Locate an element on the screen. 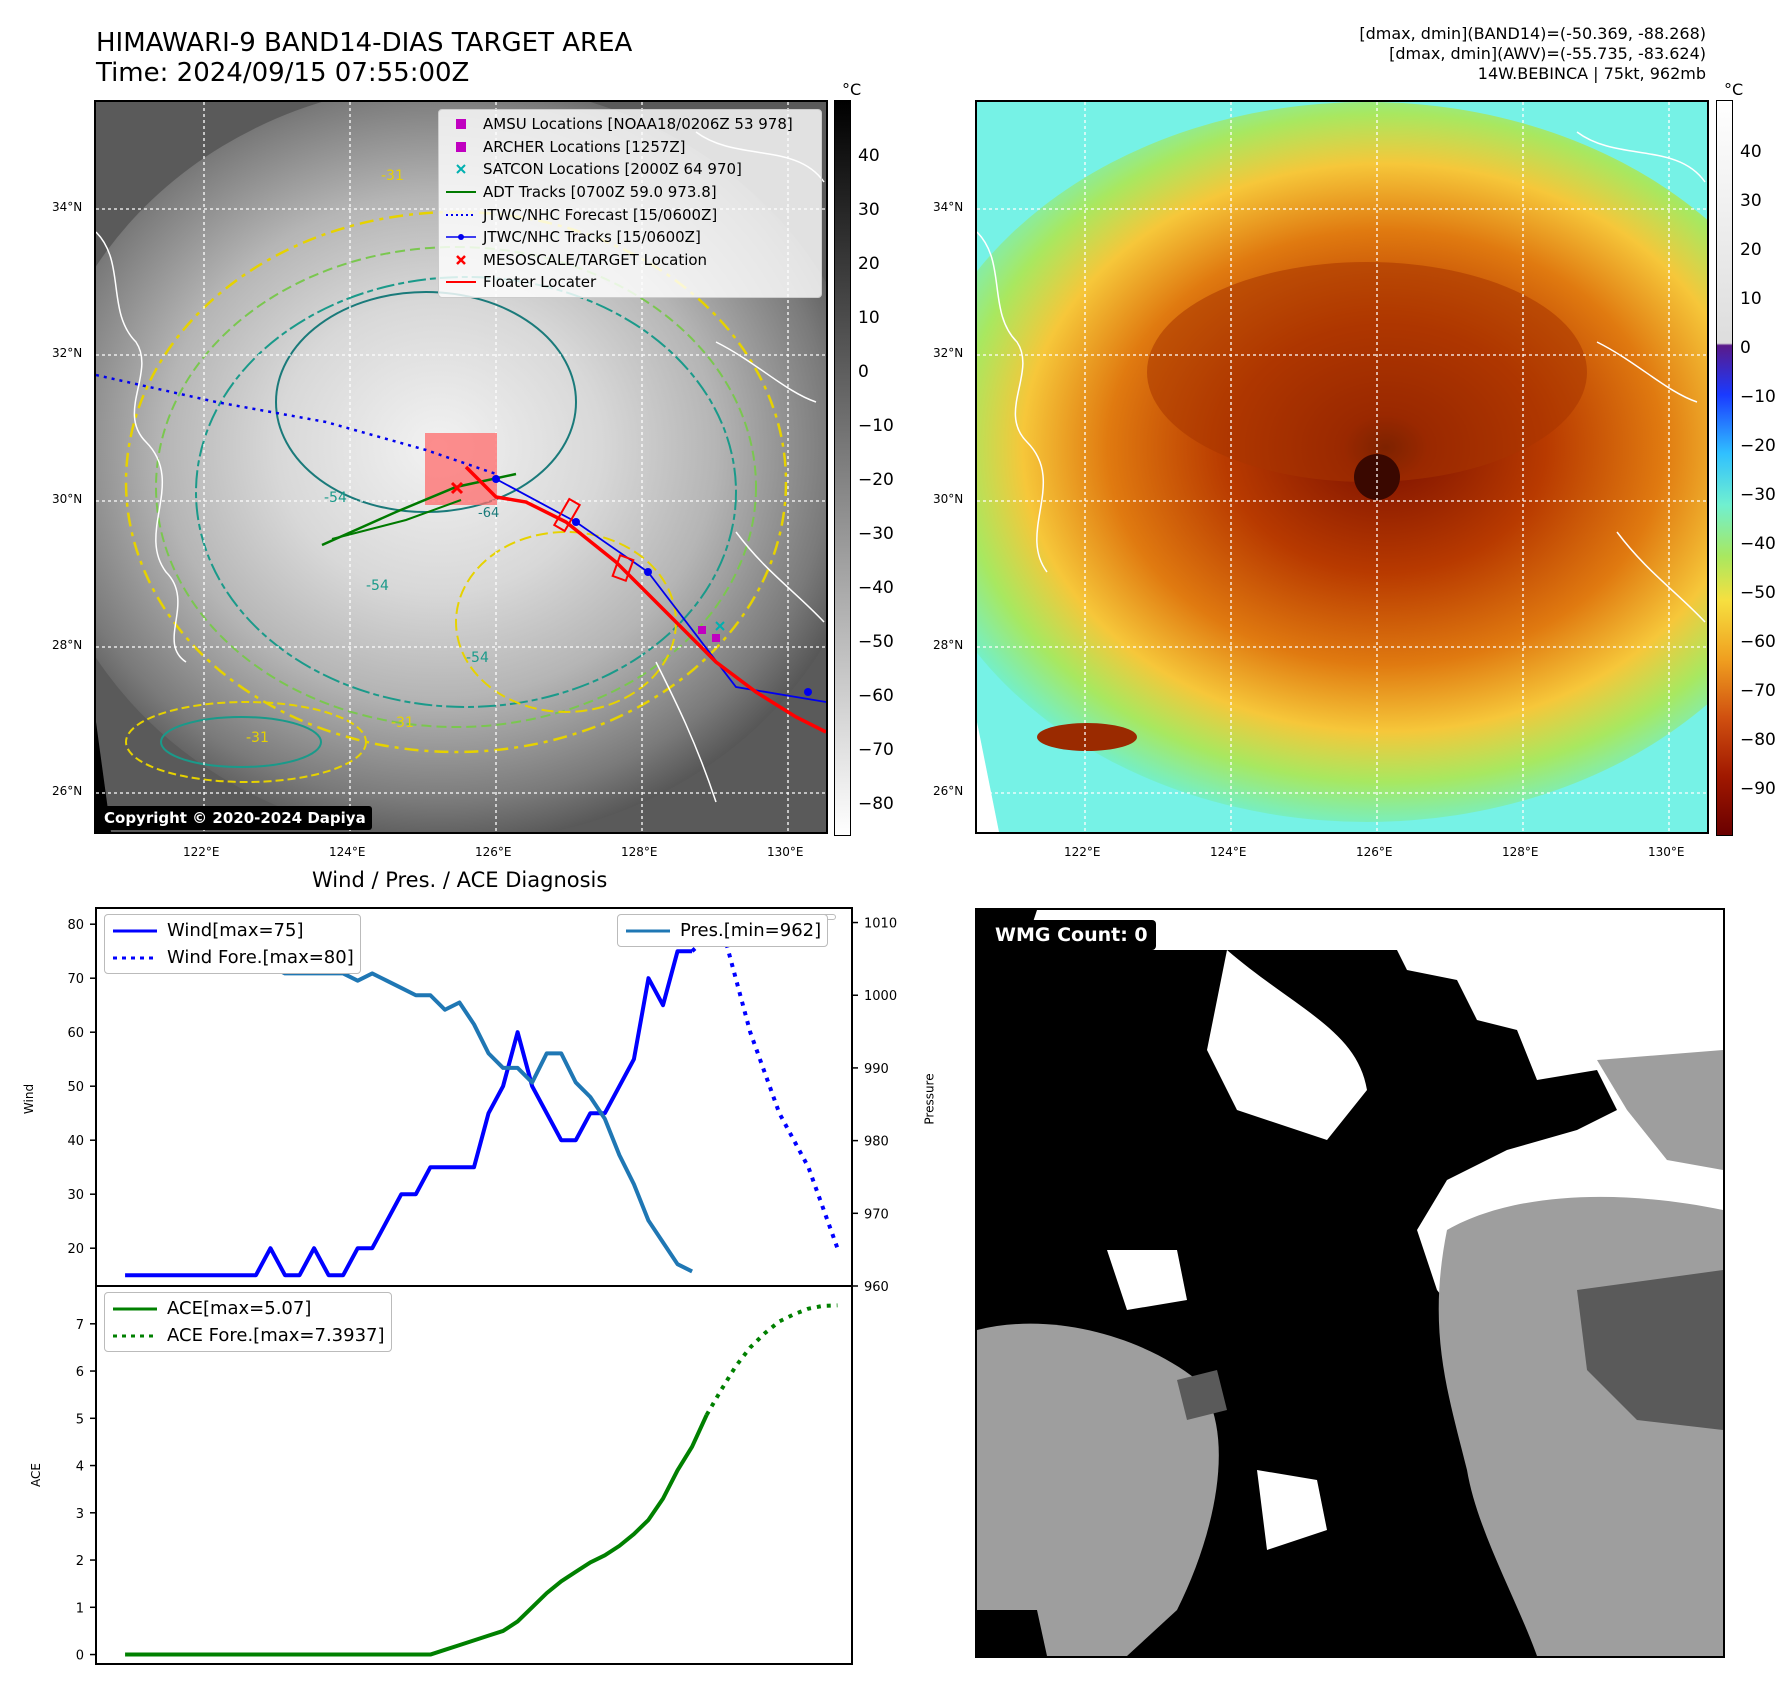 This screenshot has height=1690, width=1788. legend-item-amsu: AMSU Locations [NOAA18/0206Z 53 978] is located at coordinates (630, 124).